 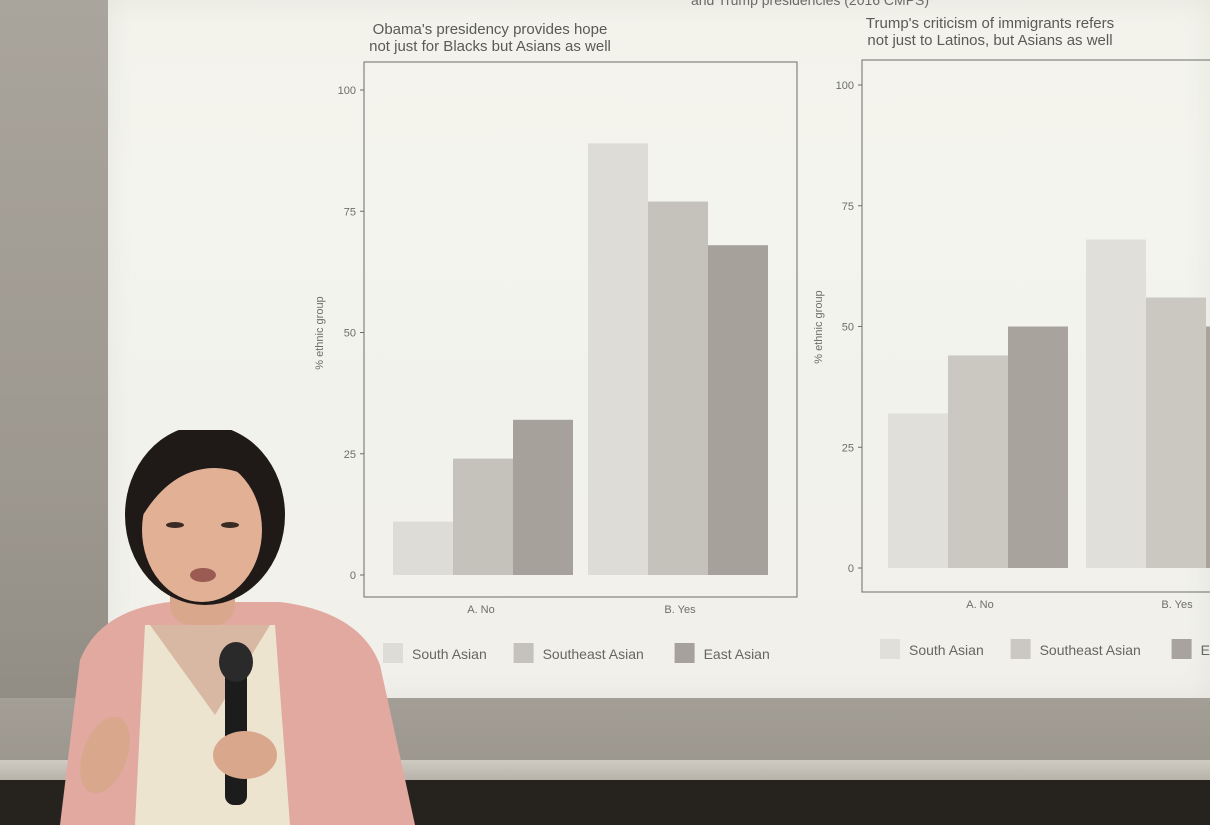 What do you see at coordinates (946, 650) in the screenshot?
I see `chart-2-legend-label: South Asian` at bounding box center [946, 650].